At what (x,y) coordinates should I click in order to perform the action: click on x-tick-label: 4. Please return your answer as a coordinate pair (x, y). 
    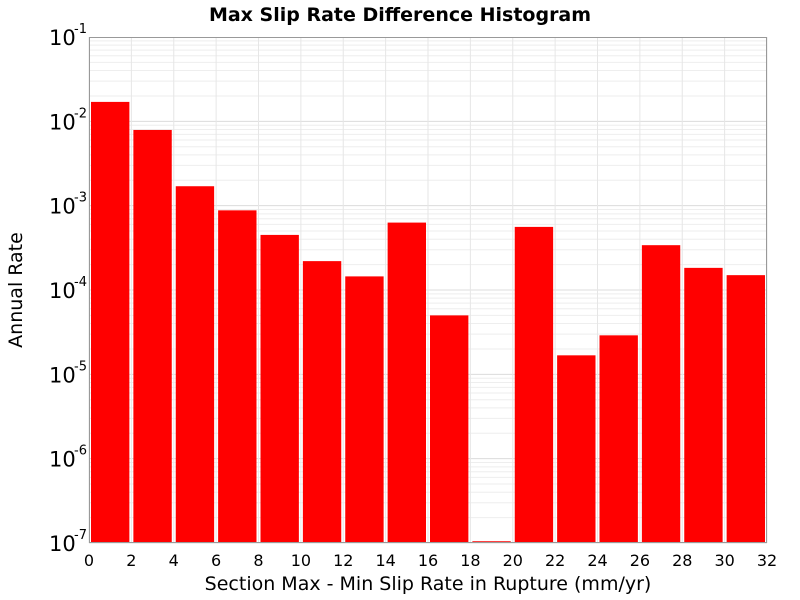
    Looking at the image, I should click on (174, 560).